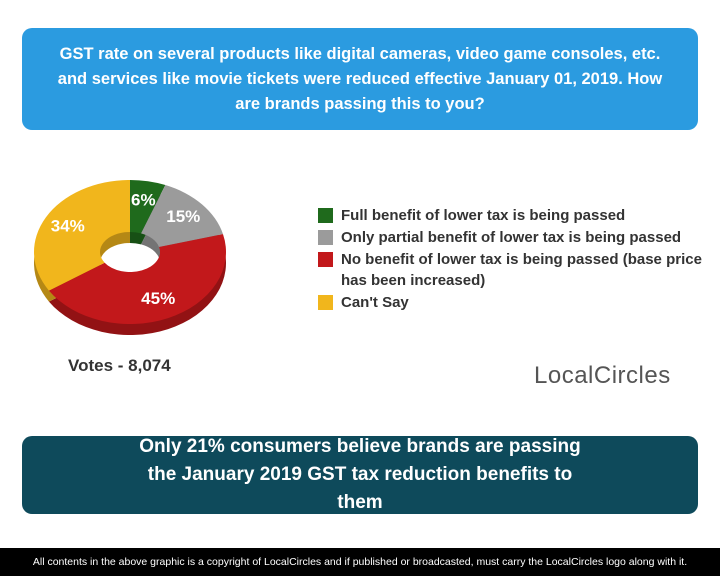 This screenshot has width=720, height=576. Describe the element at coordinates (375, 302) in the screenshot. I see `legend-label: Can't Say` at that location.